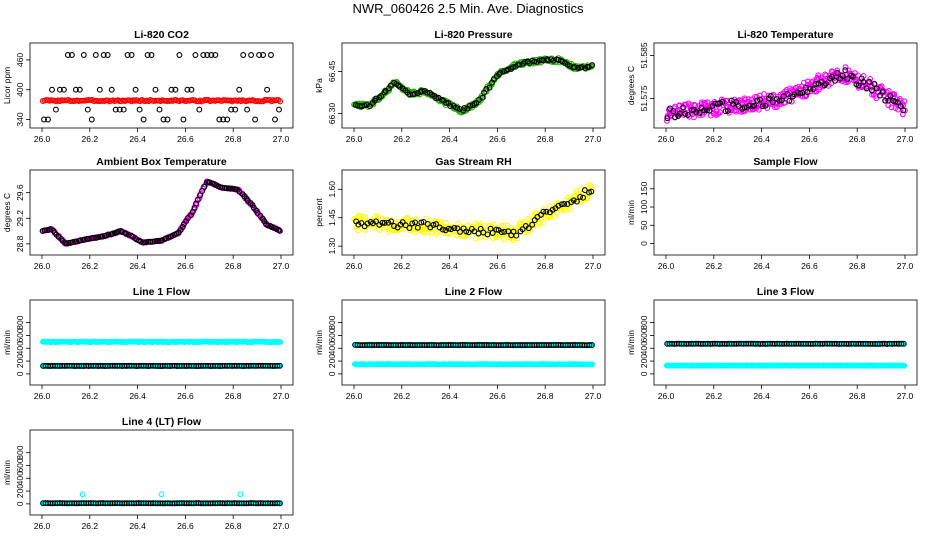 This screenshot has width=936, height=540. What do you see at coordinates (20, 243) in the screenshot?
I see `y-tick-label: 28.8` at bounding box center [20, 243].